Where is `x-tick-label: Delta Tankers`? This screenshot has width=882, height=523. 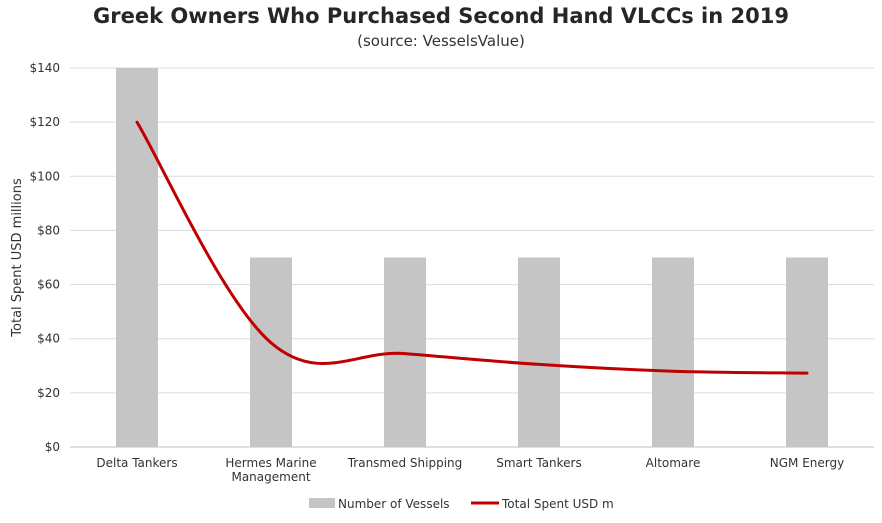 x-tick-label: Delta Tankers is located at coordinates (136, 463).